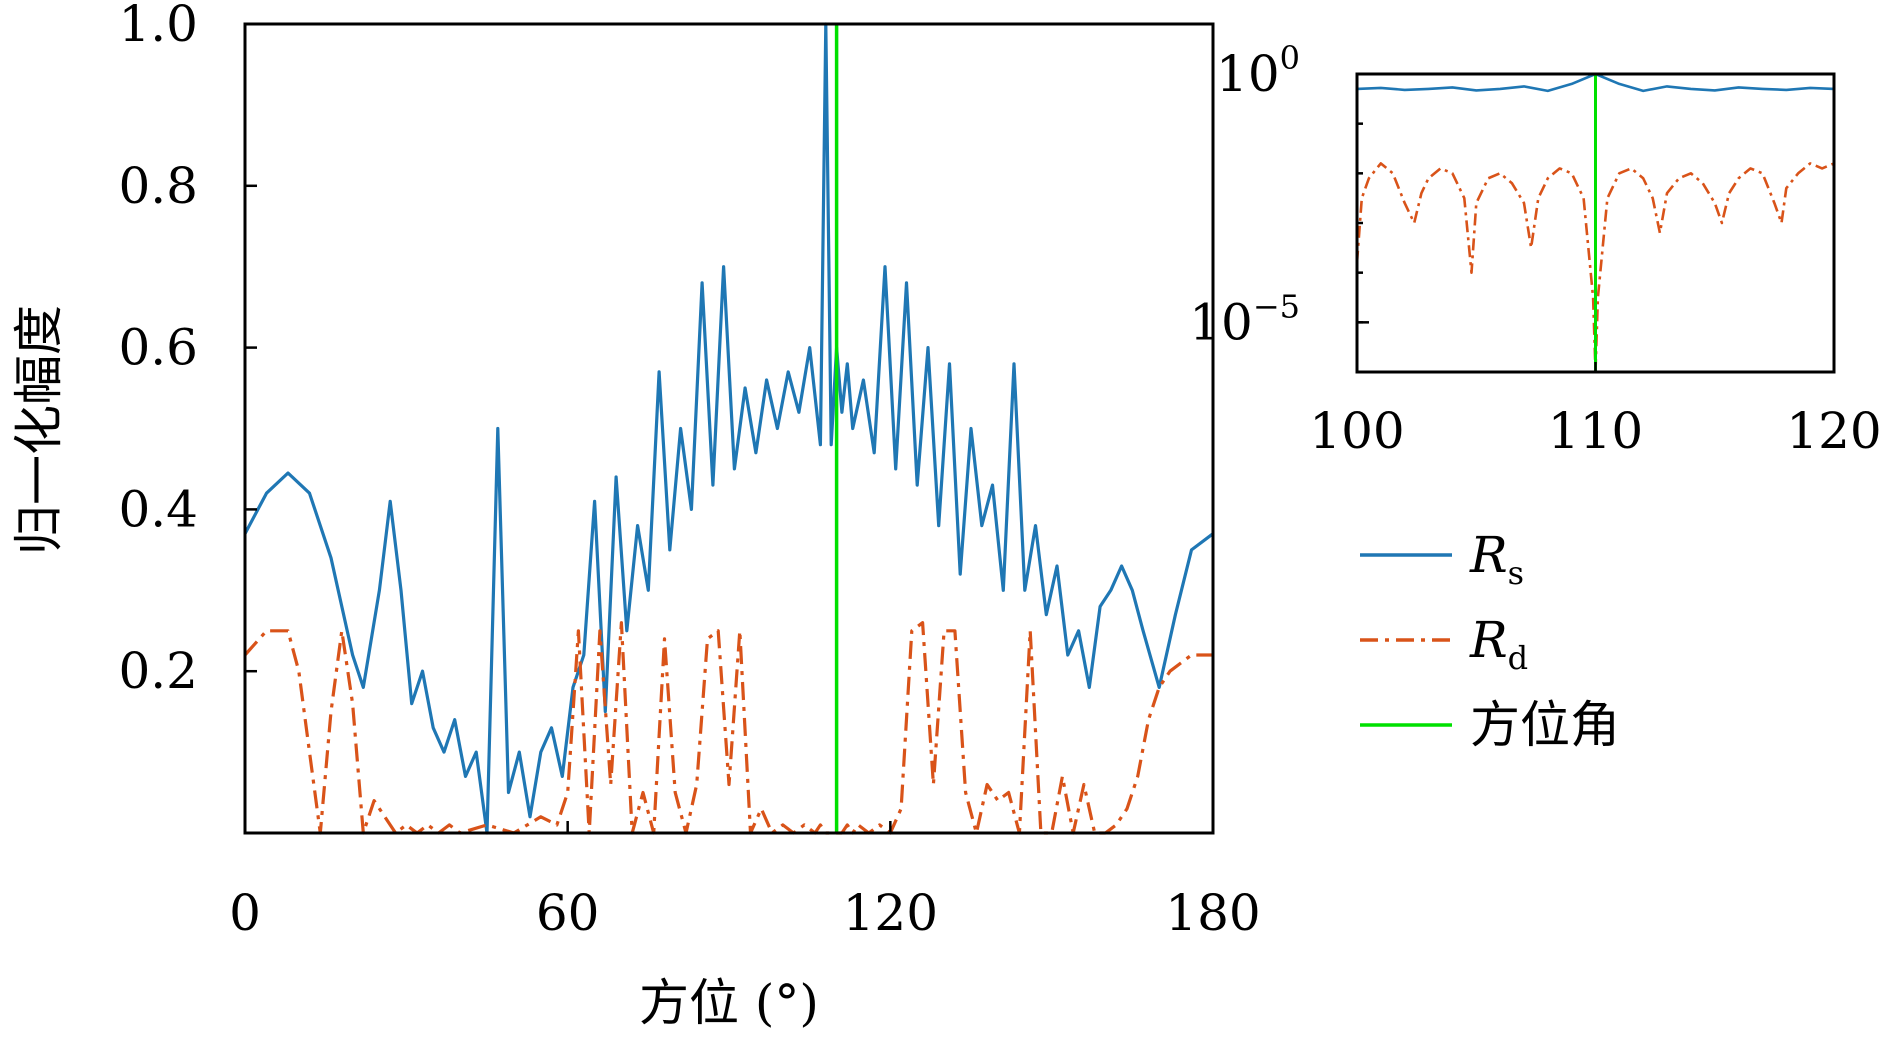 The width and height of the screenshot is (1890, 1051). Describe the element at coordinates (1442, 559) in the screenshot. I see `legend-item-0: Rs` at that location.